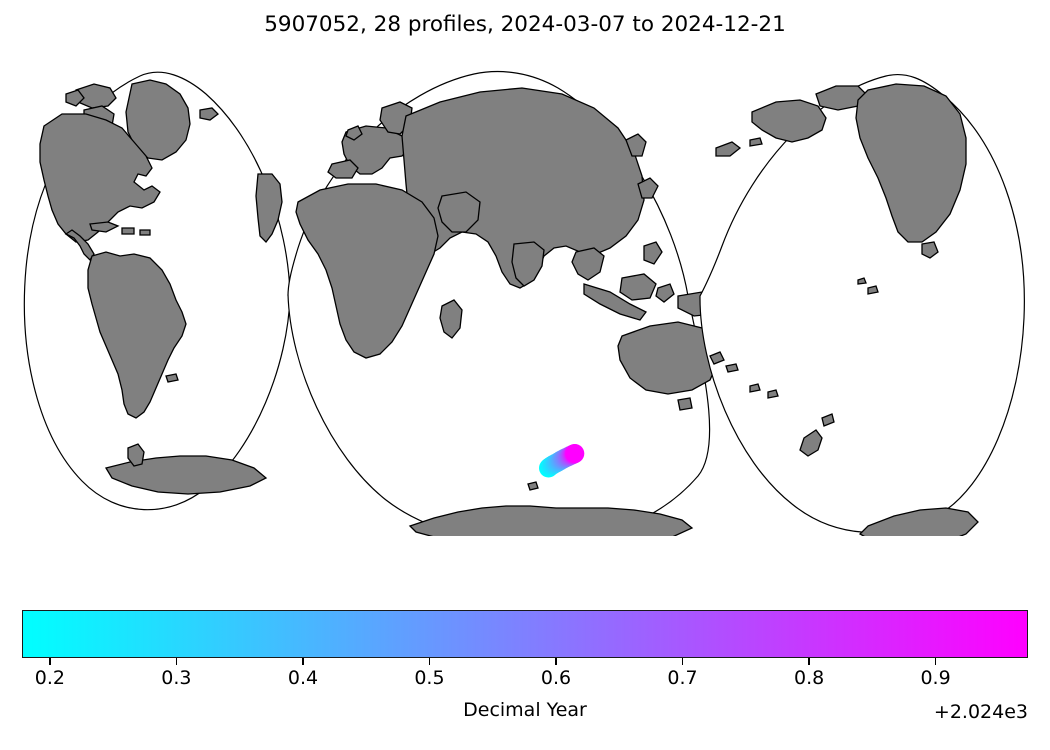  I want to click on land-tasmania, so click(685, 404).